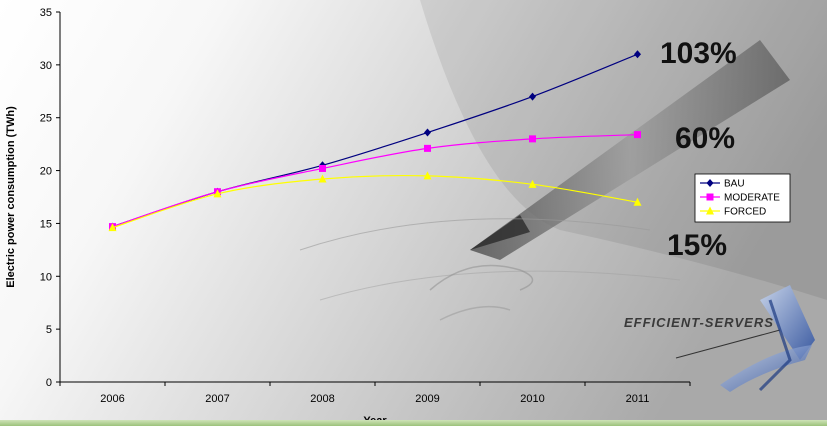 This screenshot has height=426, width=827. I want to click on x-tick-label: 2007, so click(217, 399).